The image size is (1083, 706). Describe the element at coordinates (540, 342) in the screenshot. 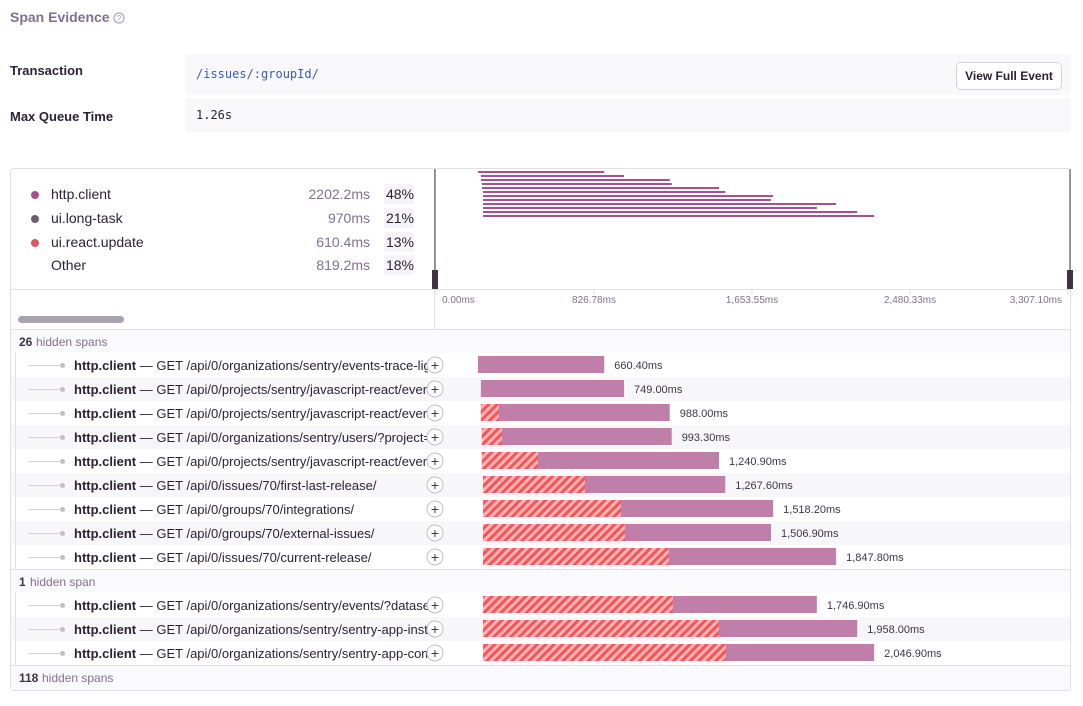

I see `hidden-spans-row: 26 hidden spans` at that location.